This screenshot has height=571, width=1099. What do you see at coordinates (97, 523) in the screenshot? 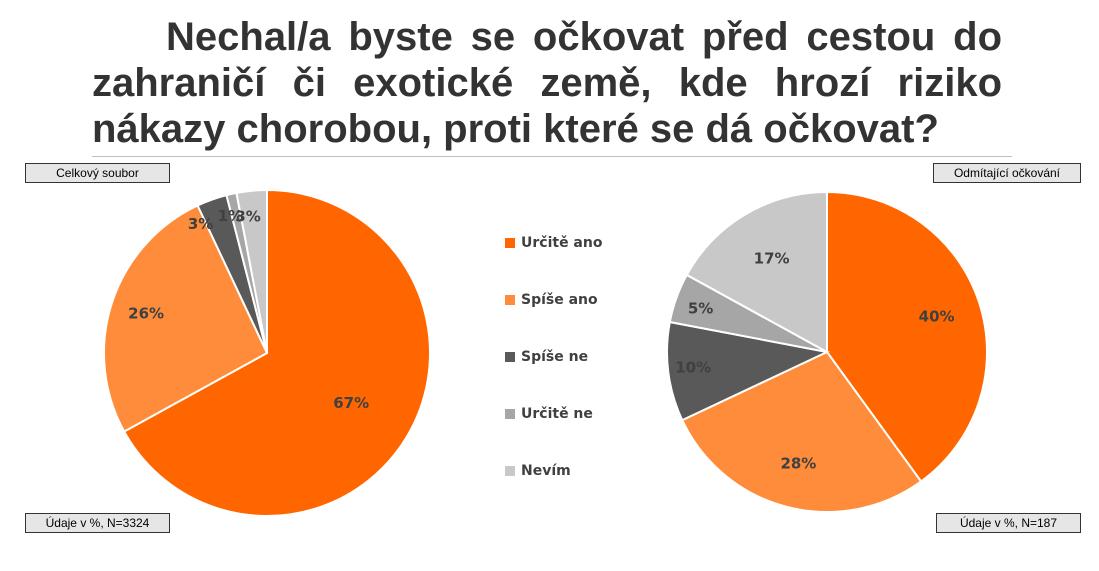
I see `left-chart-note: Údaje v %, N=3324` at bounding box center [97, 523].